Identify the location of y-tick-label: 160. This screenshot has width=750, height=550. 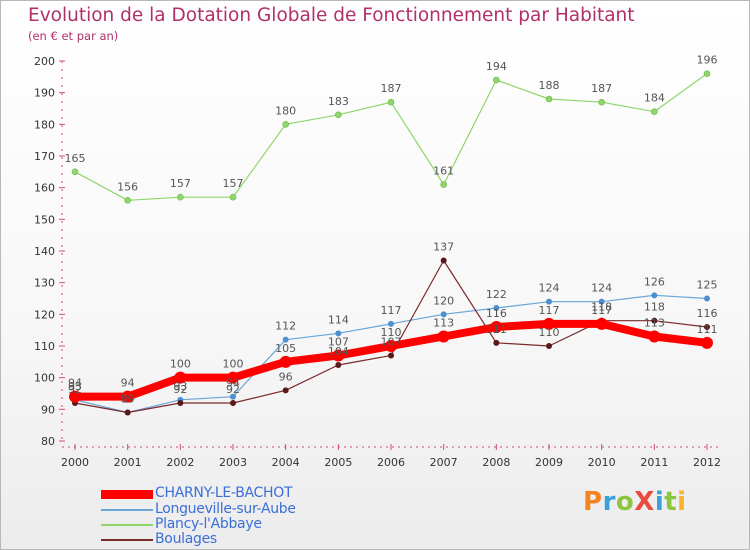
(44, 188).